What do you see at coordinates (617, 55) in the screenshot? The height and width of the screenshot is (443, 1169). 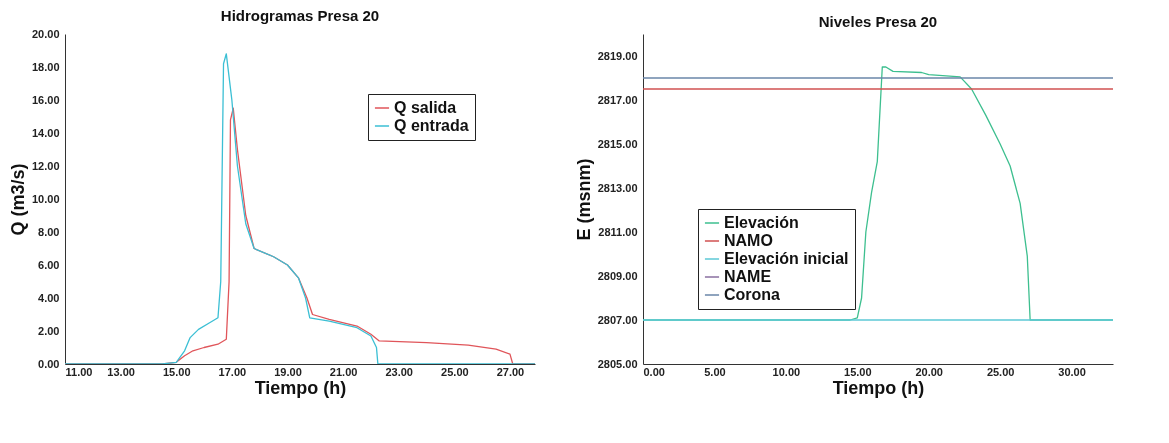 I see `y-tick-label: 2819.00` at bounding box center [617, 55].